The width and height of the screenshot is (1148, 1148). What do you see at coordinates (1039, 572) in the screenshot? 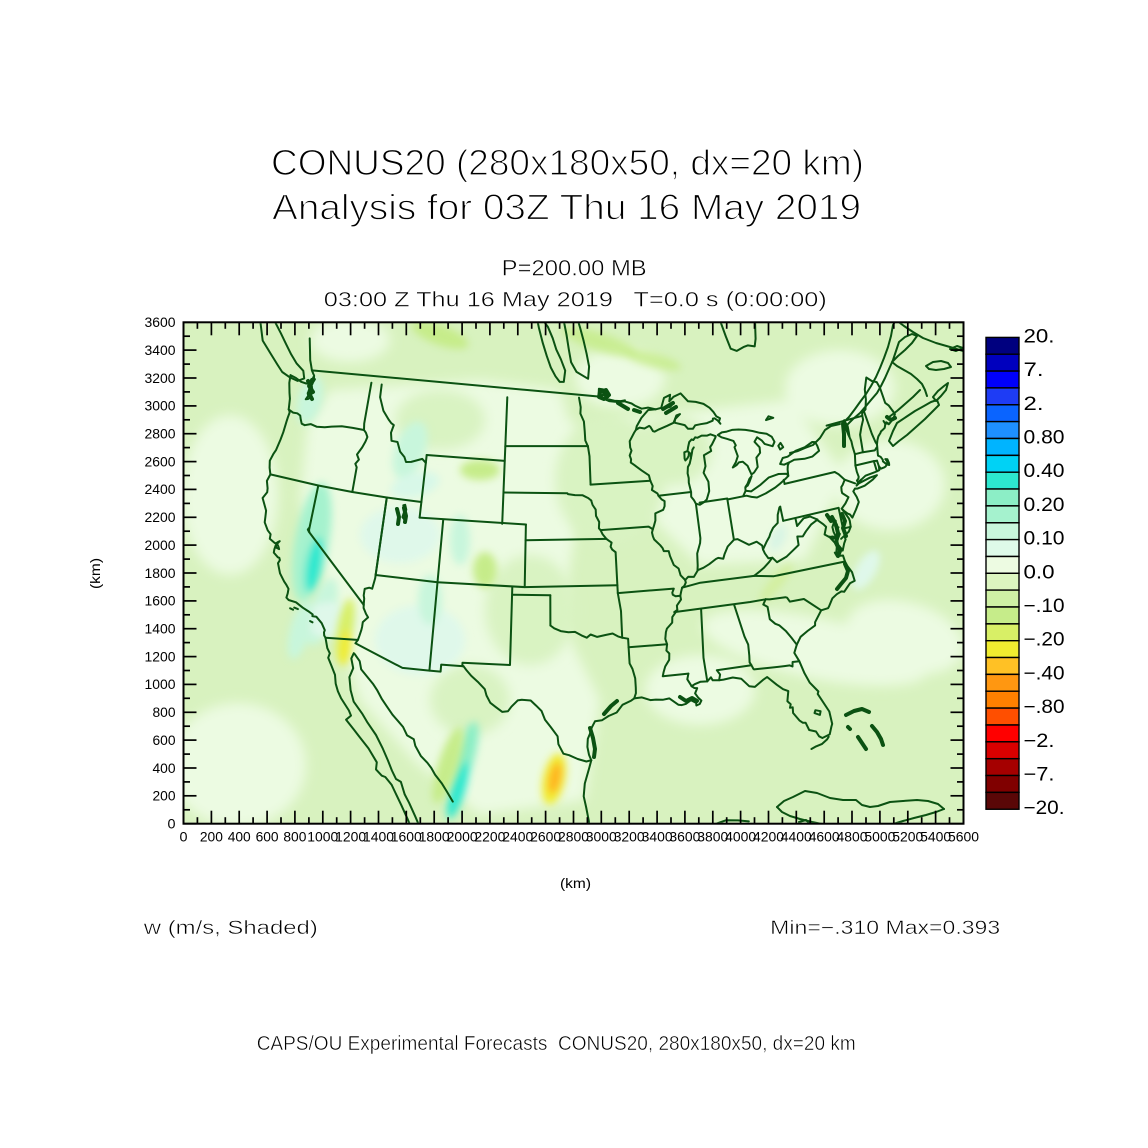
I see `svg-text: 0.0` at bounding box center [1039, 572].